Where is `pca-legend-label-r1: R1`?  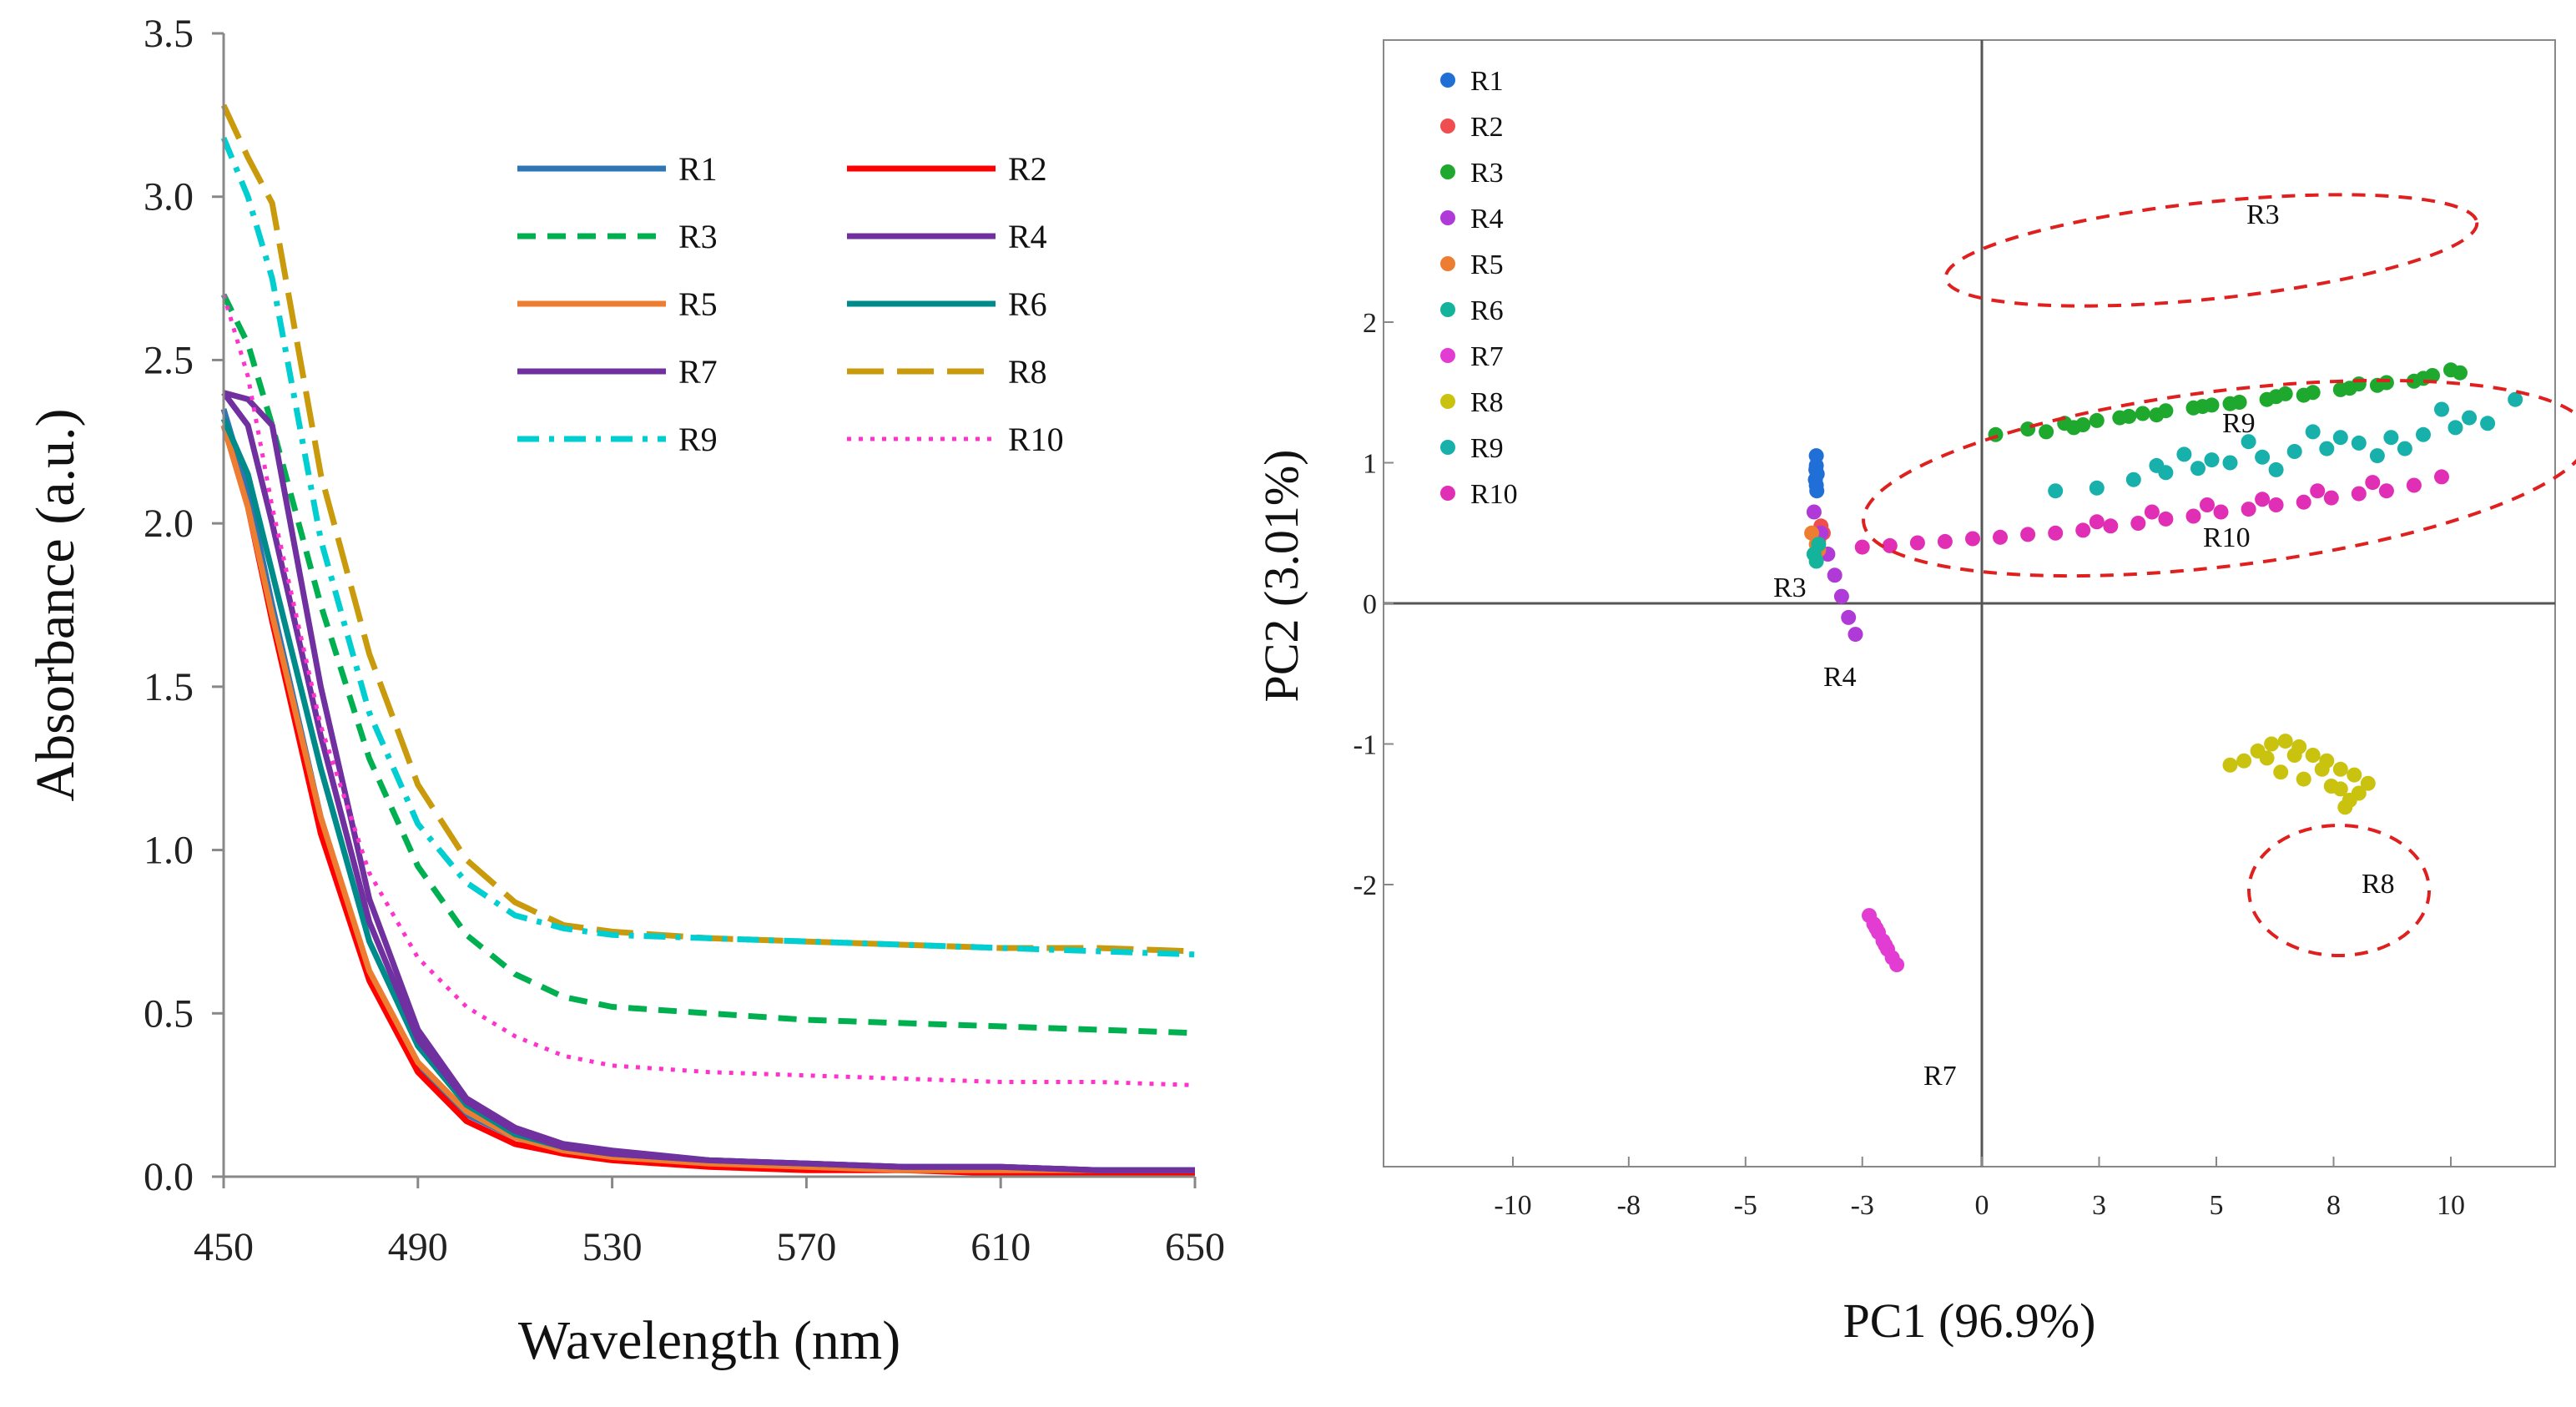
pca-legend-label-r1: R1 is located at coordinates (1487, 82).